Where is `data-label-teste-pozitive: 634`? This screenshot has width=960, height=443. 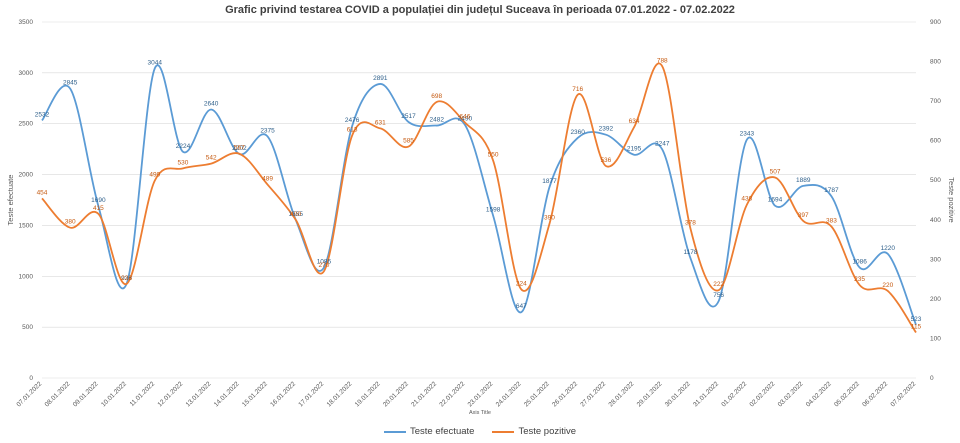
data-label-teste-pozitive: 634 is located at coordinates (634, 121).